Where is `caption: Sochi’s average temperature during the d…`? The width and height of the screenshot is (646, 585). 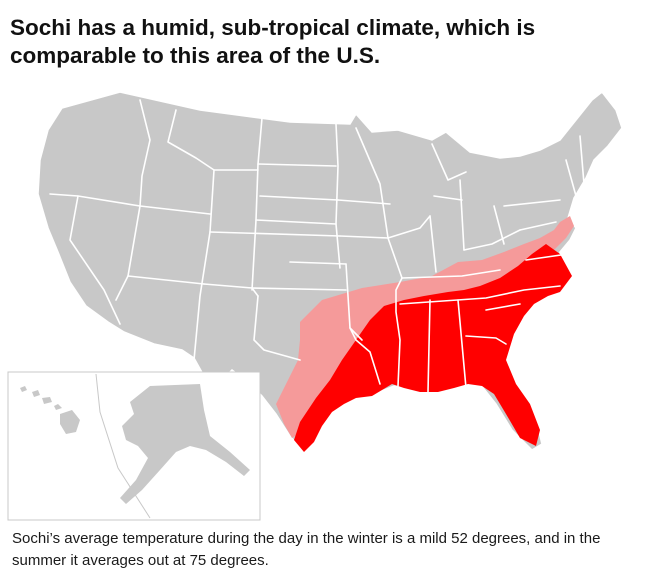
caption: Sochi’s average temperature during the d… is located at coordinates (306, 549).